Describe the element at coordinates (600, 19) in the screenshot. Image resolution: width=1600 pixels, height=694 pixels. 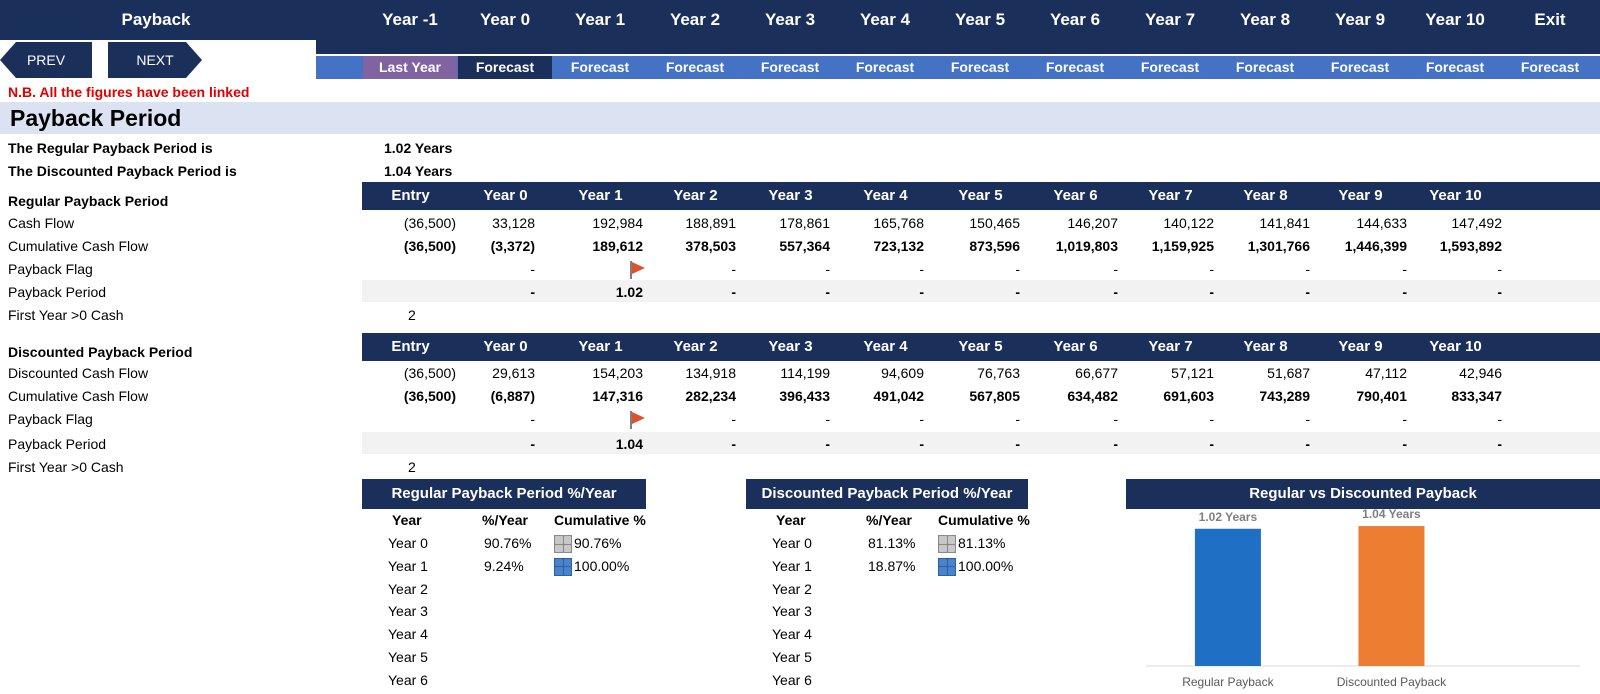
I see `year-tab-year1: Year 1` at that location.